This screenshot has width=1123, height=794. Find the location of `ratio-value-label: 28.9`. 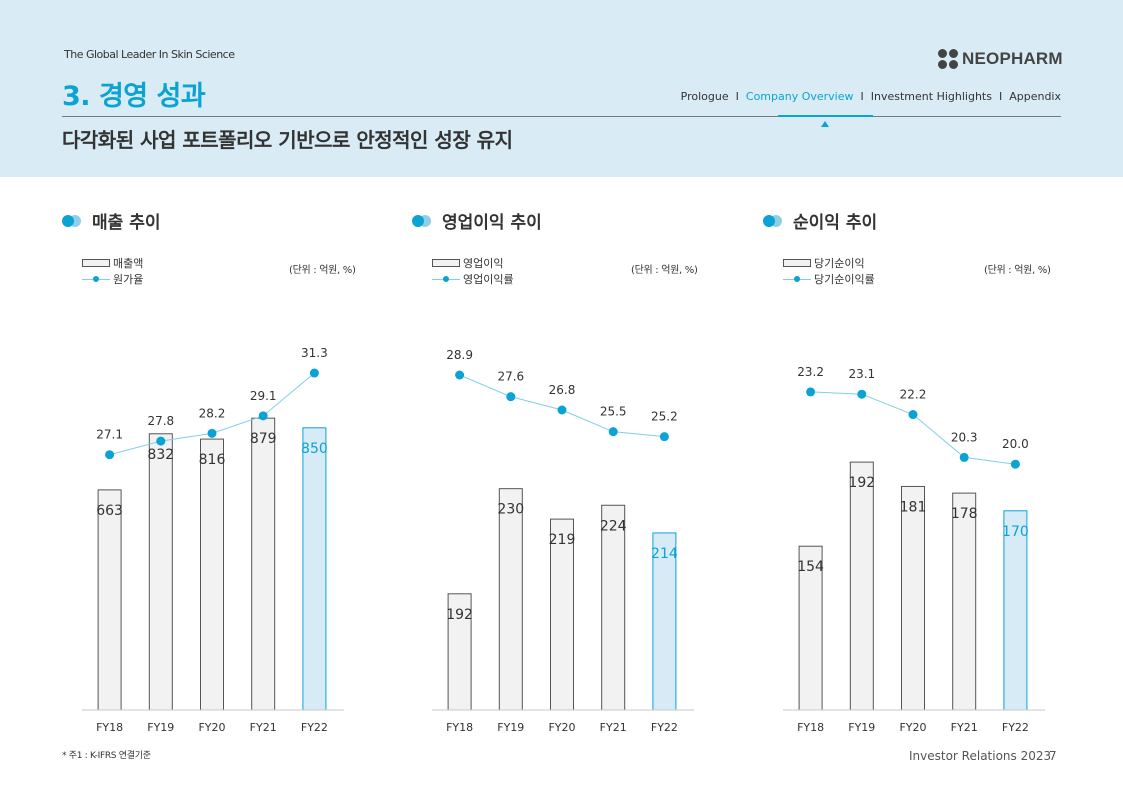

ratio-value-label: 28.9 is located at coordinates (459, 355).